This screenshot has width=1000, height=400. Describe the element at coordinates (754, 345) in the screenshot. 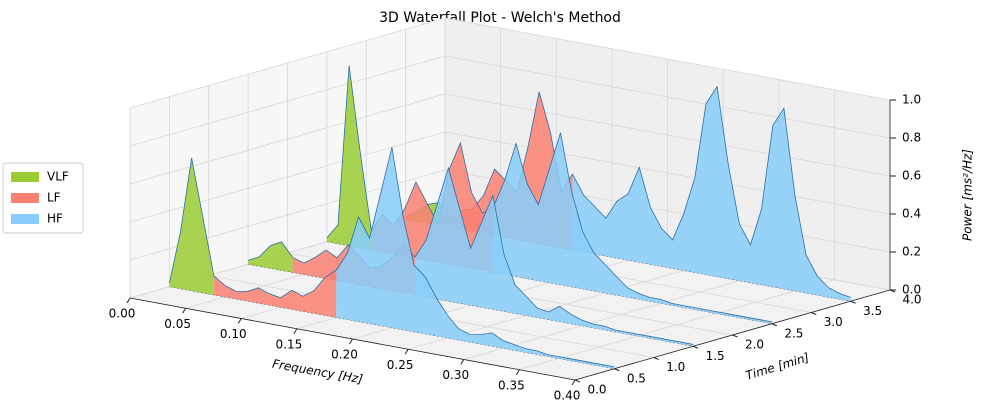

I see `y-tick-label: 2.0` at that location.